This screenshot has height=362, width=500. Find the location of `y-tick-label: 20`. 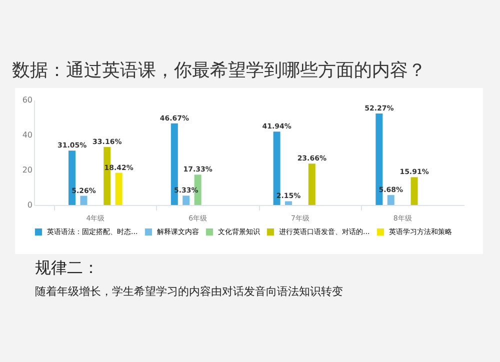

y-tick-label: 20 is located at coordinates (27, 170).